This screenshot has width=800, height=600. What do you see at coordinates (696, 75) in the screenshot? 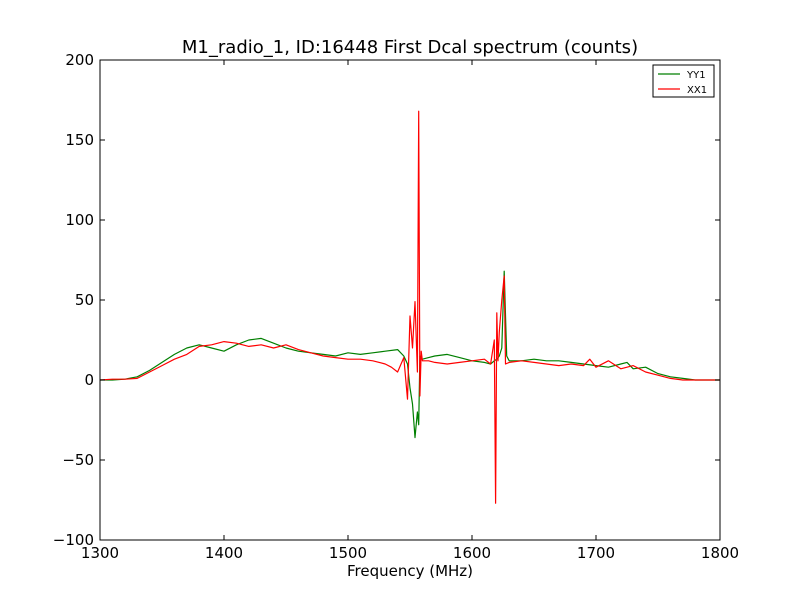
I see `legend-label-yy1: YY1` at bounding box center [696, 75].